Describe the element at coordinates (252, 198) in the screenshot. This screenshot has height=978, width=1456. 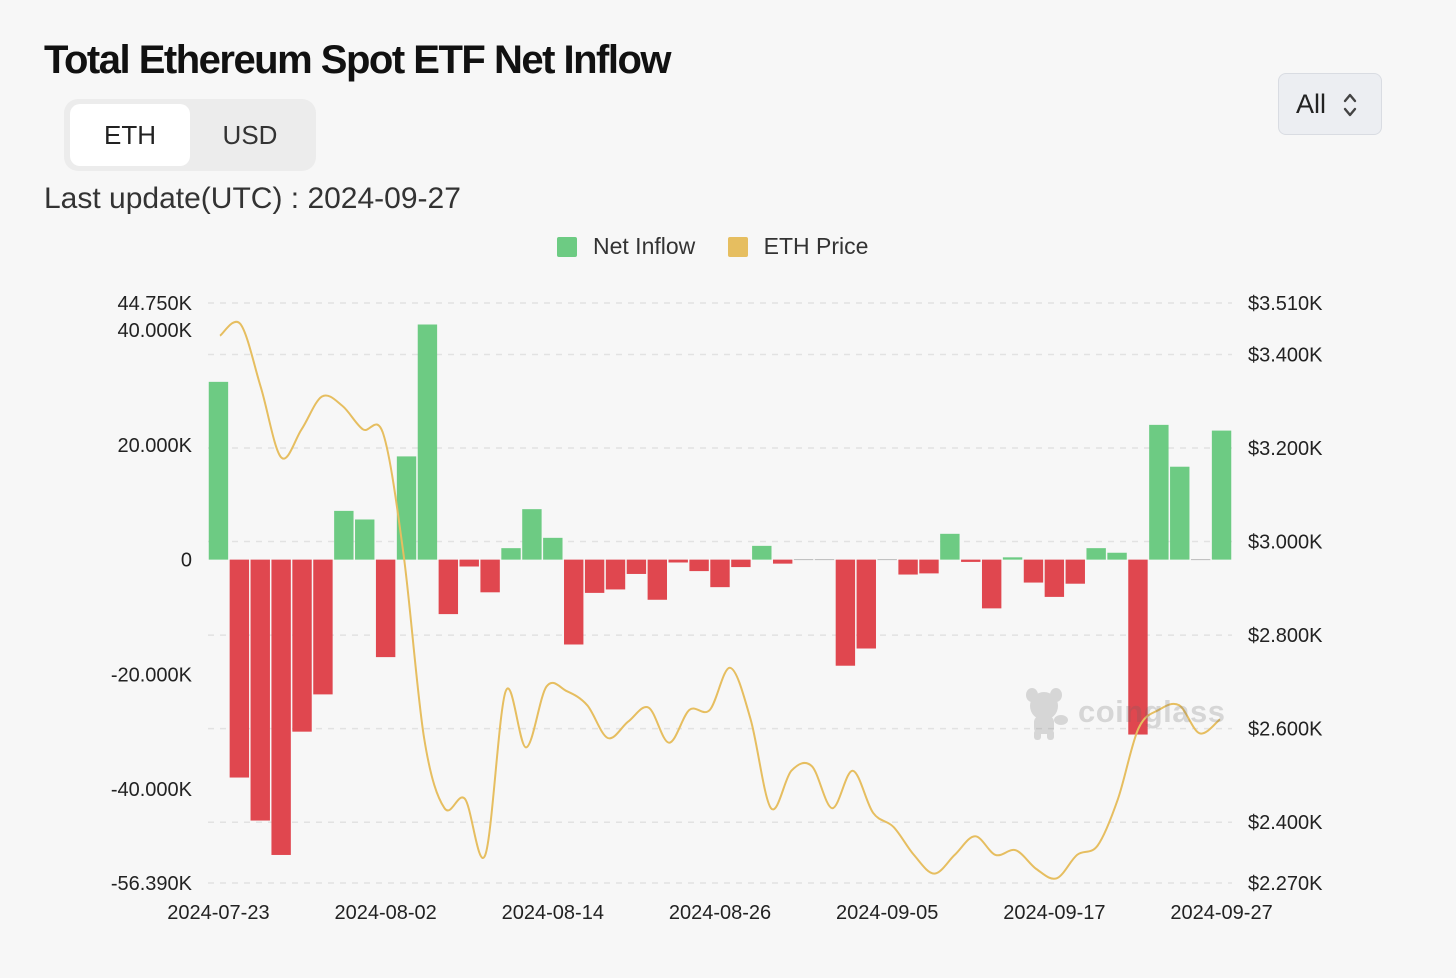
I see `last-update-label: Last update(UTC) : 2024-09-27` at that location.